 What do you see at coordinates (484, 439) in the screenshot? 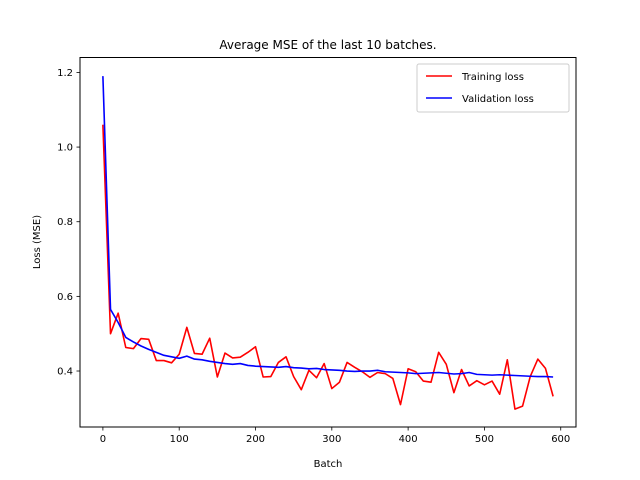
I see `x-tick-label-5: 500` at bounding box center [484, 439].